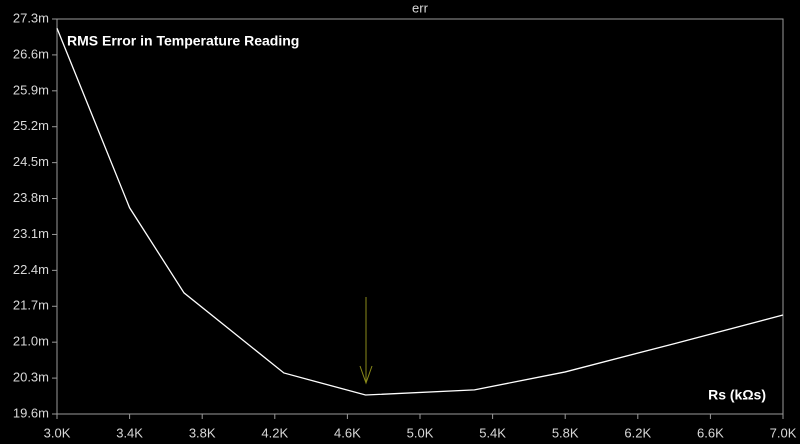  What do you see at coordinates (31, 269) in the screenshot?
I see `y-tick-label: 22.4m` at bounding box center [31, 269].